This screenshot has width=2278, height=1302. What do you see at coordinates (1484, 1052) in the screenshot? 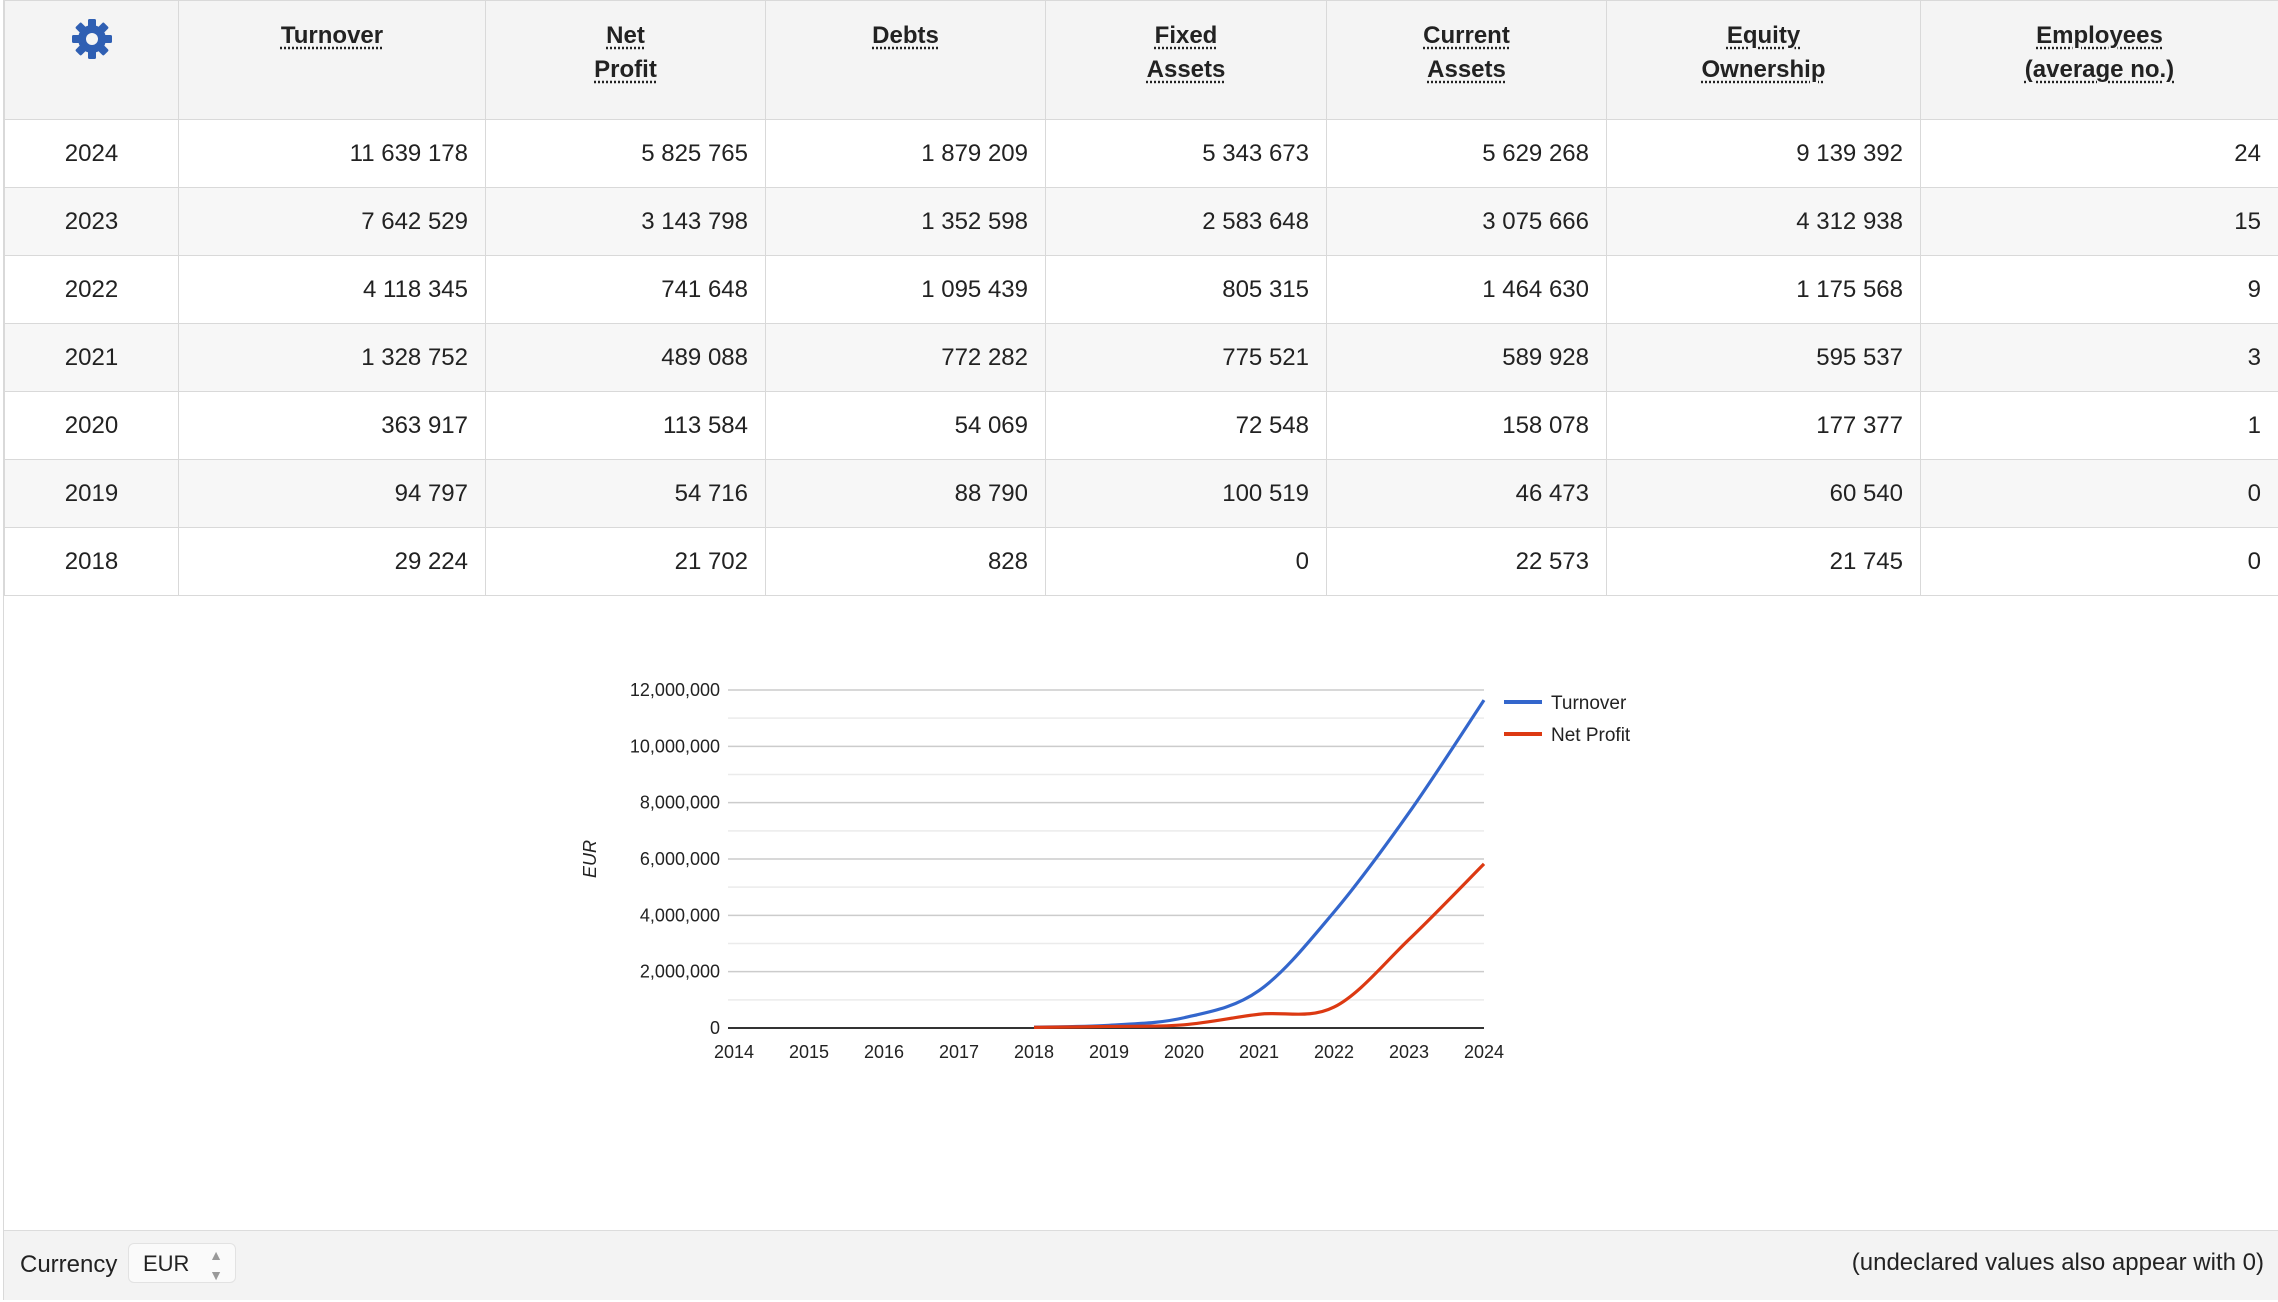
I see `x-tick-label: 2024` at bounding box center [1484, 1052].